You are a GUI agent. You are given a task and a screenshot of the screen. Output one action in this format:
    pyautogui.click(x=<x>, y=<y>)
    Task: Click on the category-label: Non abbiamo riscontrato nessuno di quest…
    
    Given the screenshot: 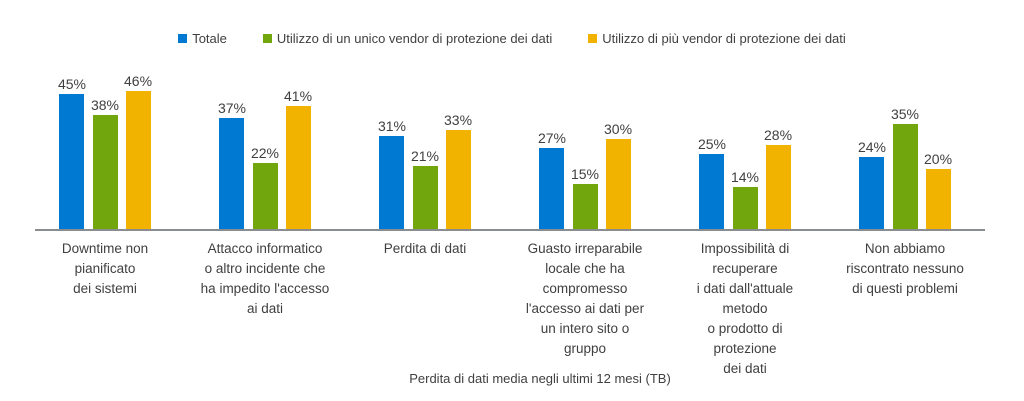 What is the action you would take?
    pyautogui.click(x=905, y=268)
    